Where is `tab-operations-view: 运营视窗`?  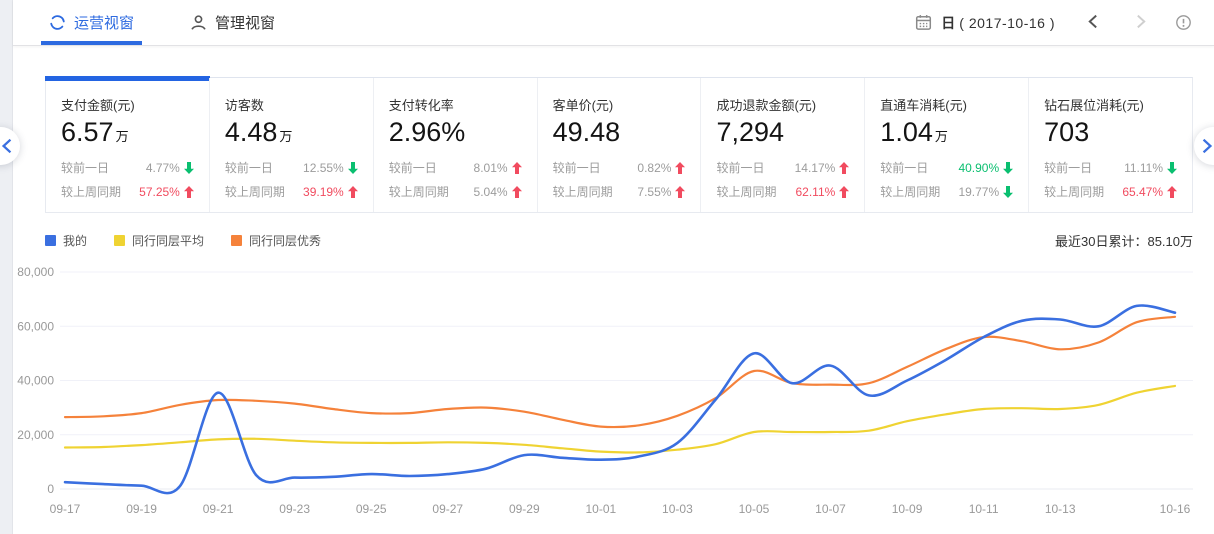
tab-operations-view: 运营视窗 is located at coordinates (91, 22).